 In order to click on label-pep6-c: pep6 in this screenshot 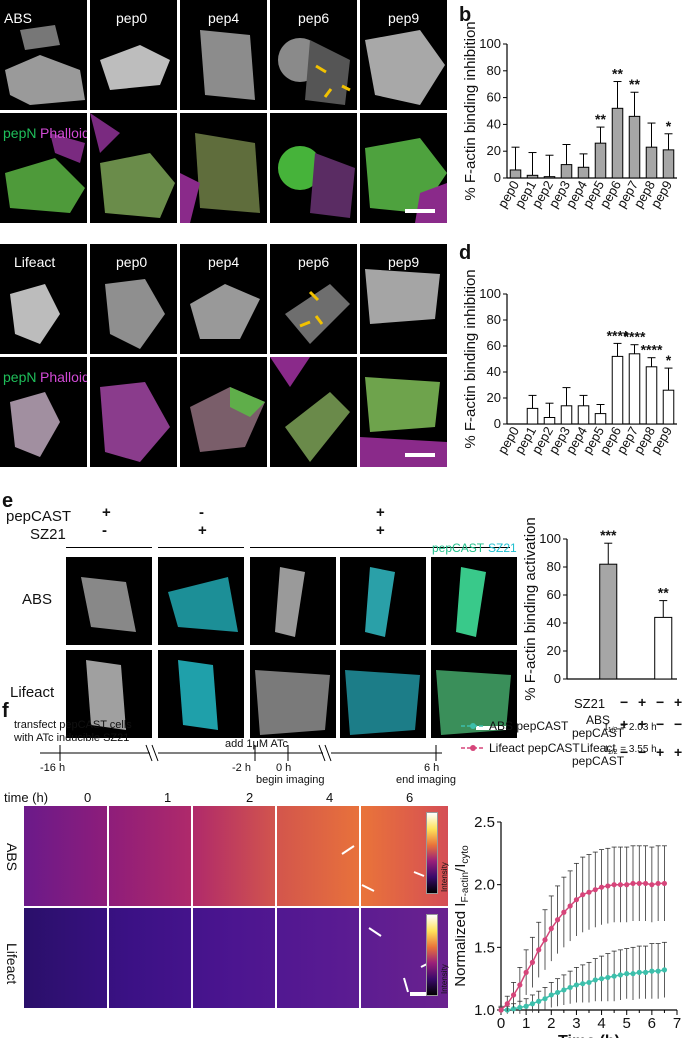, I will do `click(314, 262)`.